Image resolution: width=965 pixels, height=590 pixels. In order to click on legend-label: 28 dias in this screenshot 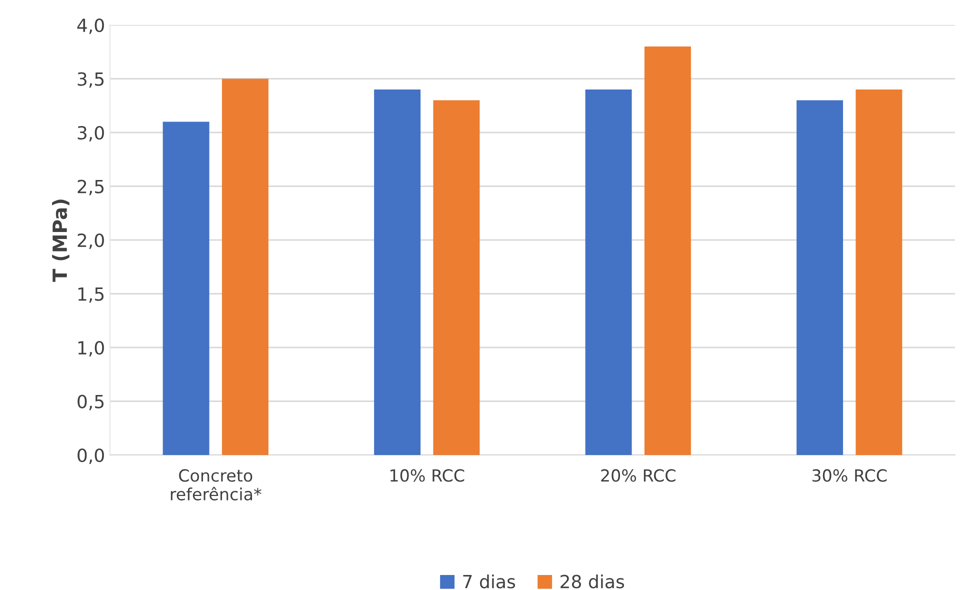, I will do `click(592, 581)`.